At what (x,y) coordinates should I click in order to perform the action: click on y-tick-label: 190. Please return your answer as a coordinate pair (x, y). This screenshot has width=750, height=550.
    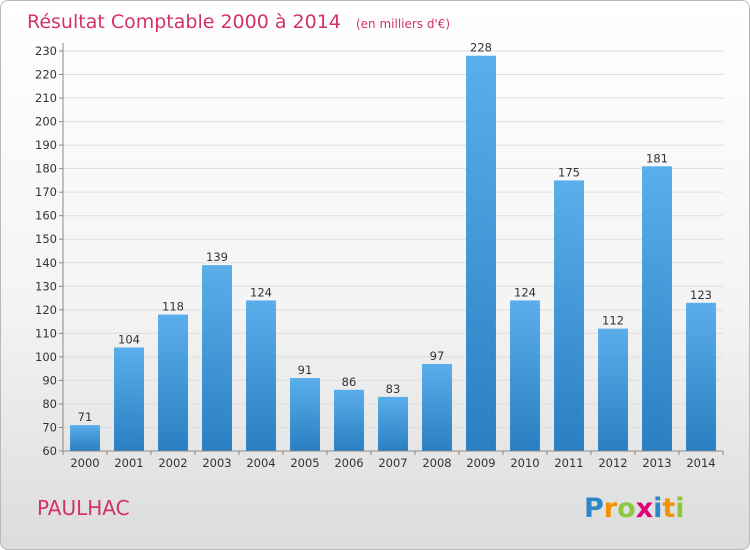
    Looking at the image, I should click on (46, 145).